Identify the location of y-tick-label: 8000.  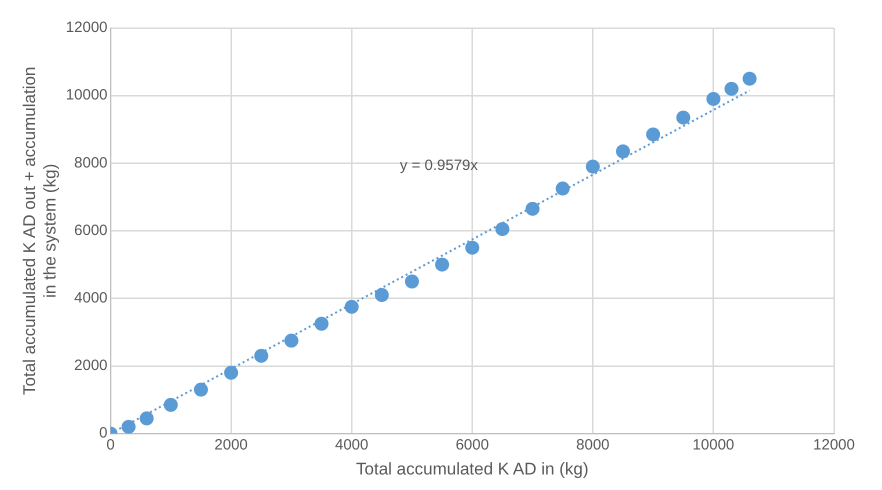
(91, 163).